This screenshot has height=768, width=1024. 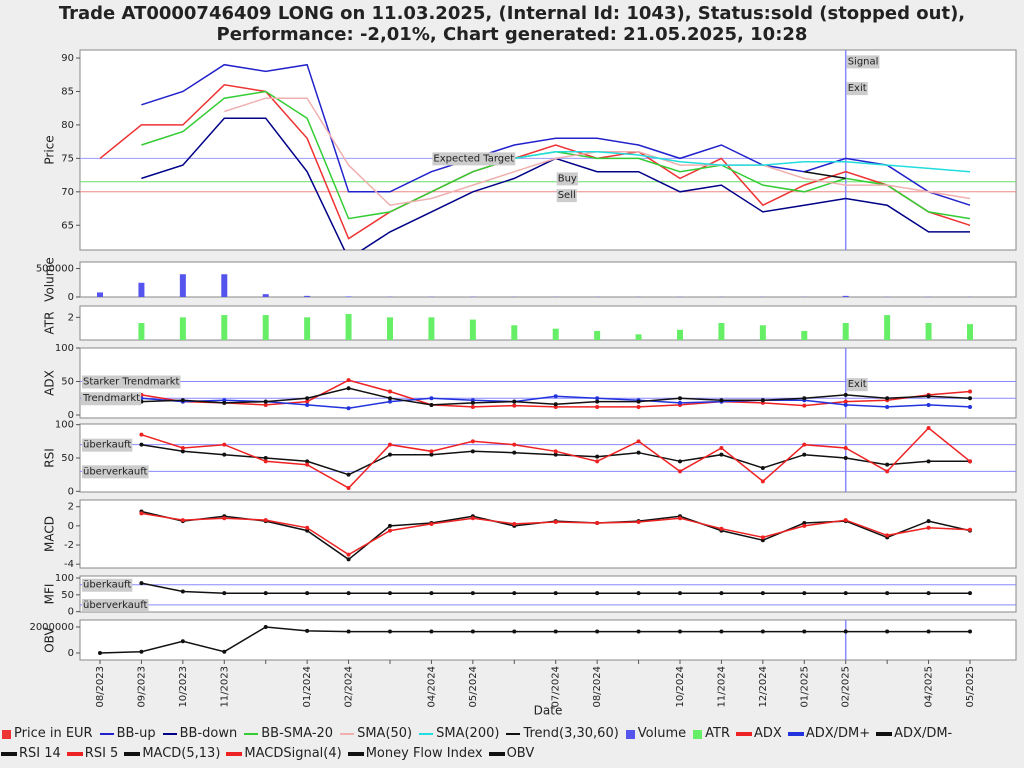 What do you see at coordinates (71, 507) in the screenshot?
I see `y-tick-label: 2` at bounding box center [71, 507].